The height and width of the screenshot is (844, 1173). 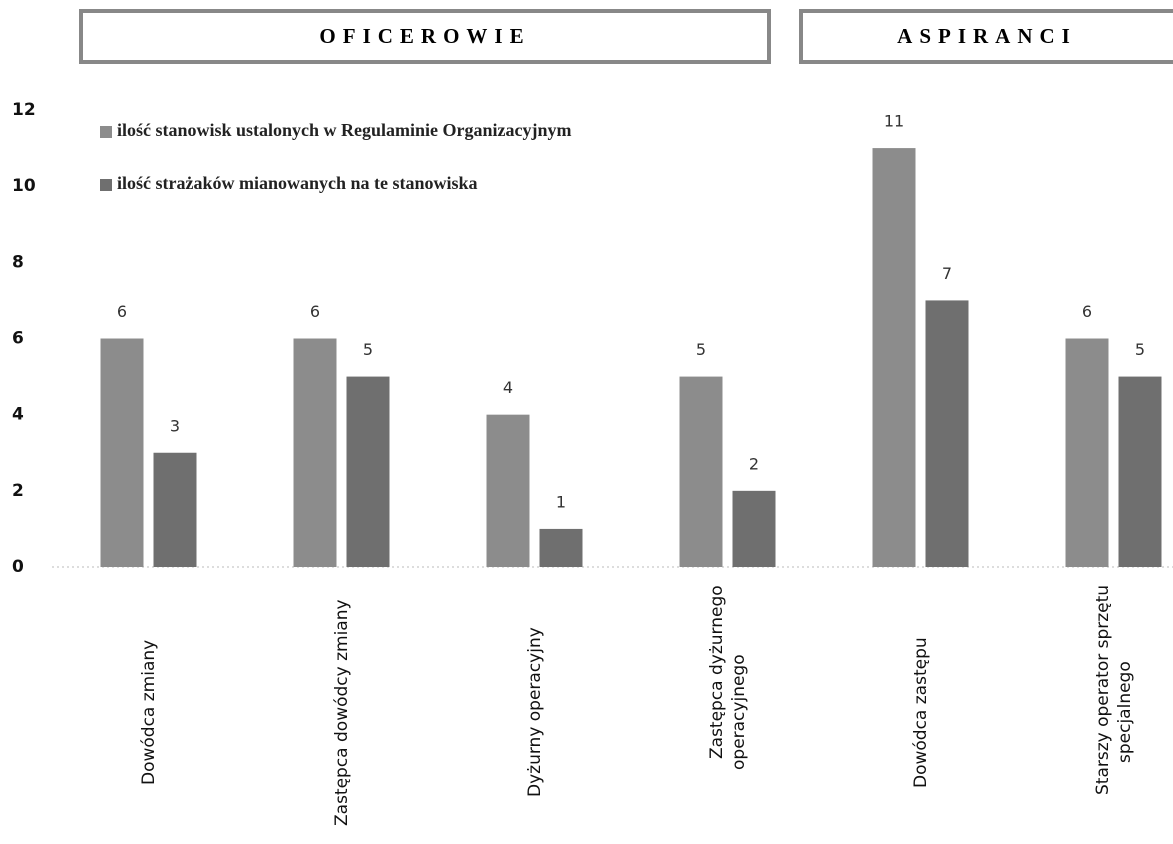 I want to click on y-tick-label: 2, so click(x=18, y=491).